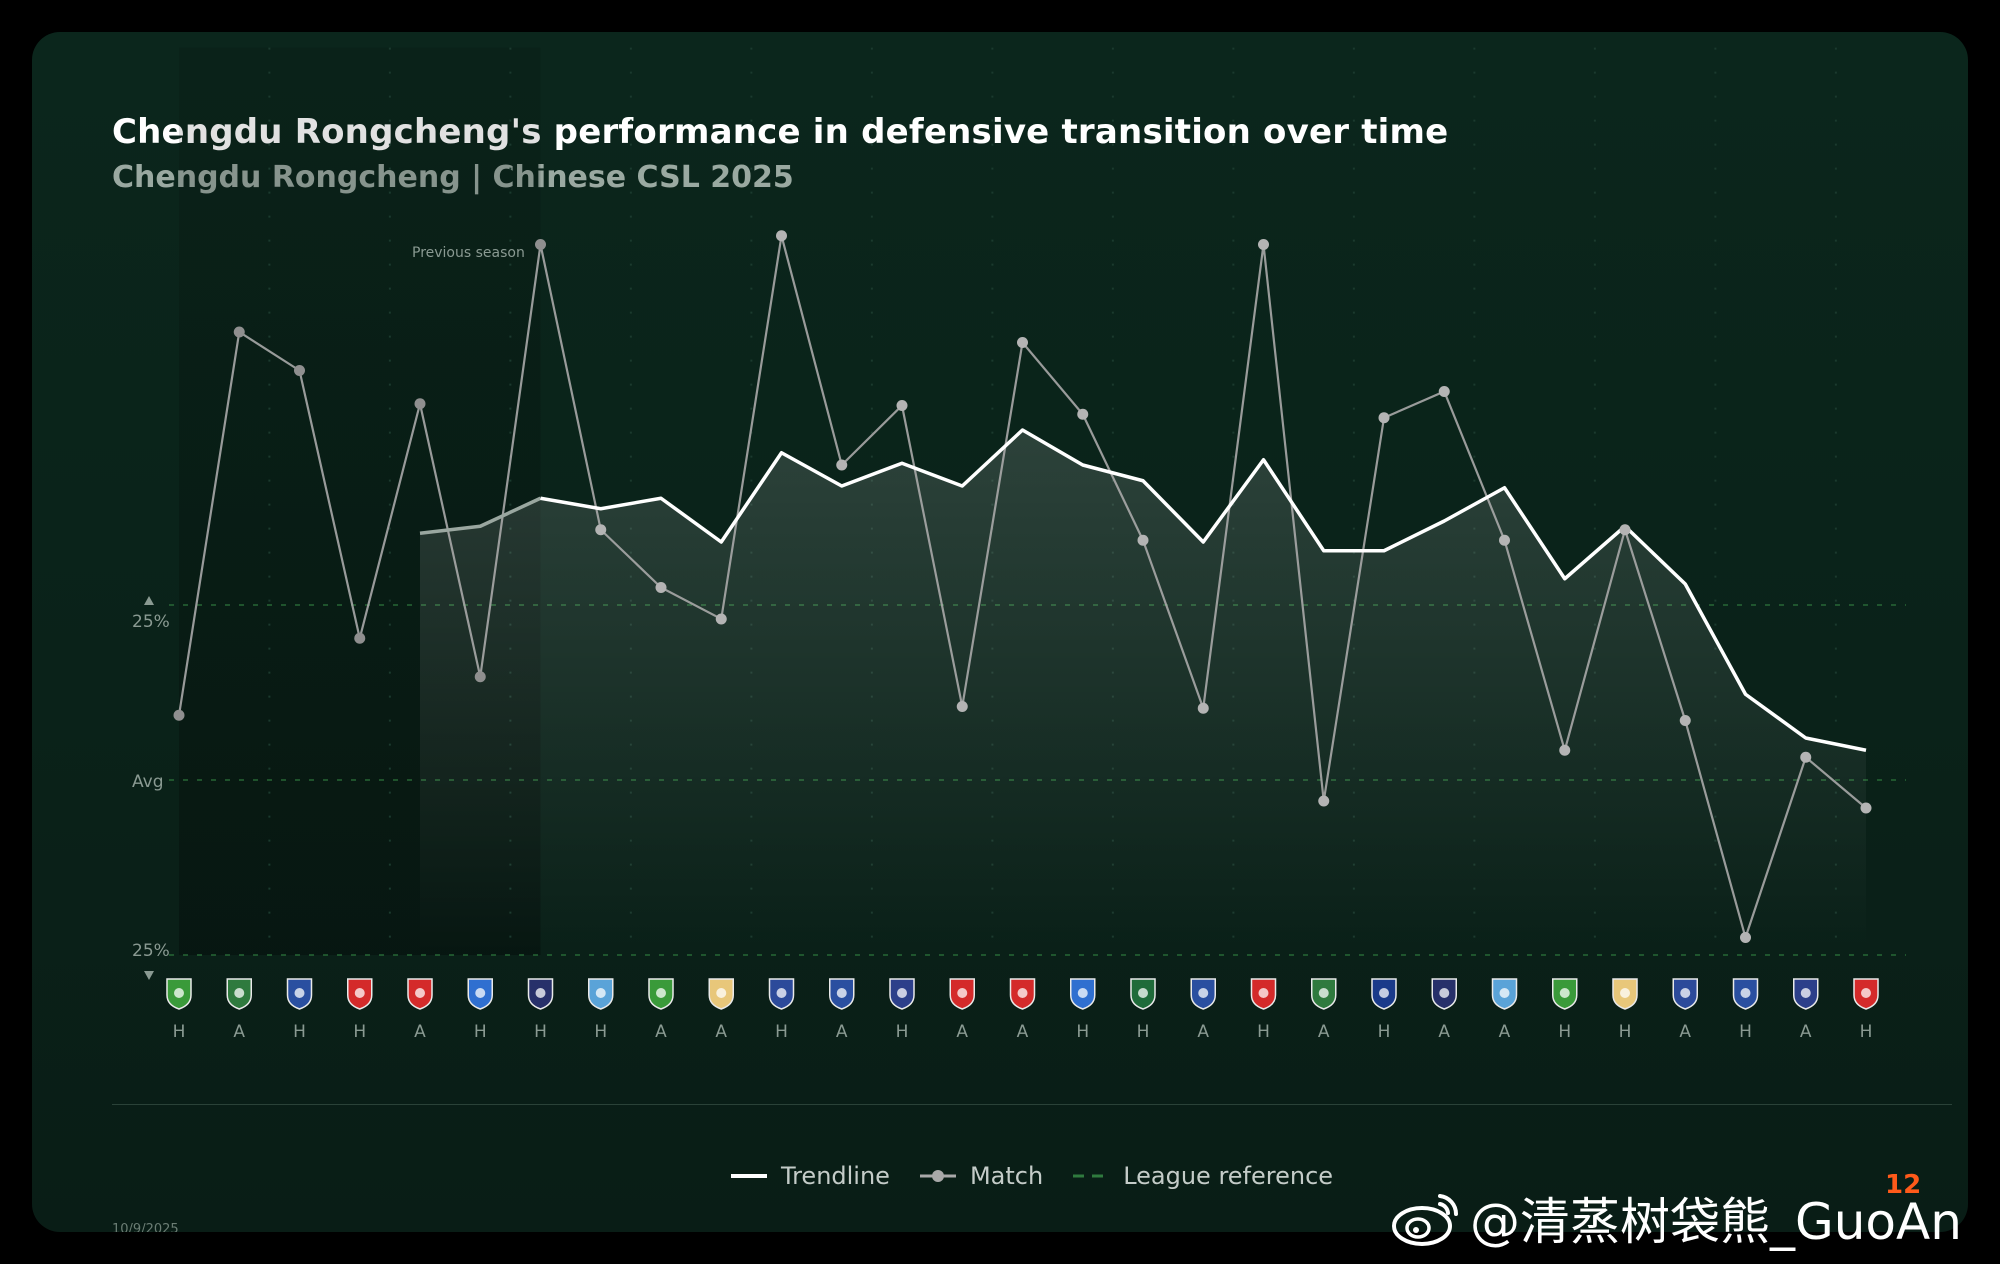 This screenshot has width=2000, height=1264. I want to click on watermark: @清蒸树袋熊_GuoAn, so click(1676, 1218).